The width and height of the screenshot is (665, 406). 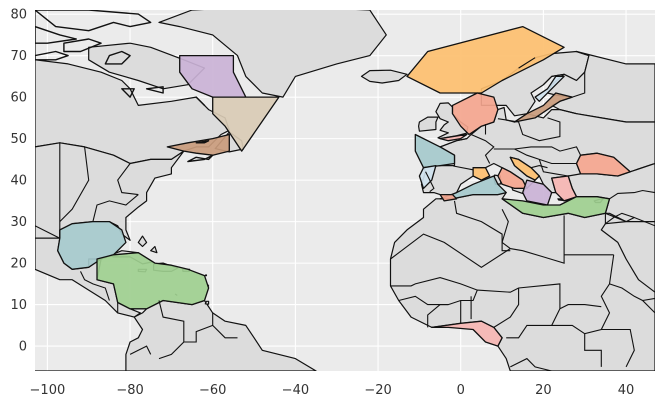 What do you see at coordinates (18, 222) in the screenshot?
I see `y-tick-label: 30` at bounding box center [18, 222].